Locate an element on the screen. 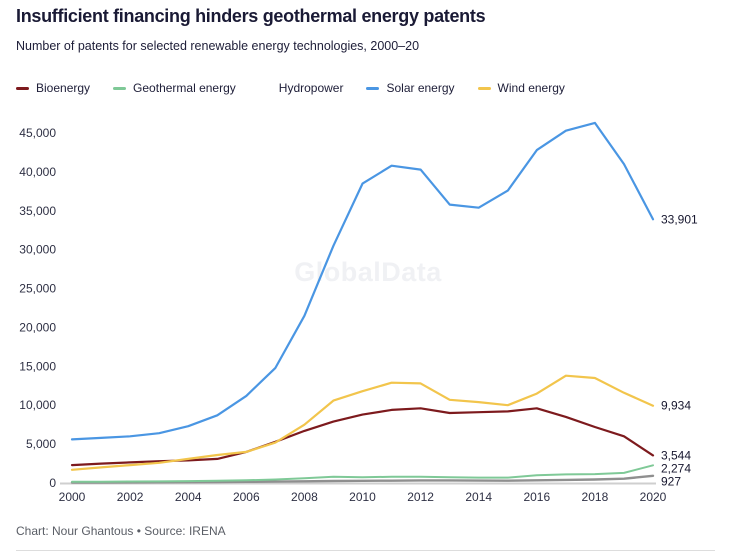 The height and width of the screenshot is (559, 729). end-value-label-bioenergy: 3,544 is located at coordinates (676, 455).